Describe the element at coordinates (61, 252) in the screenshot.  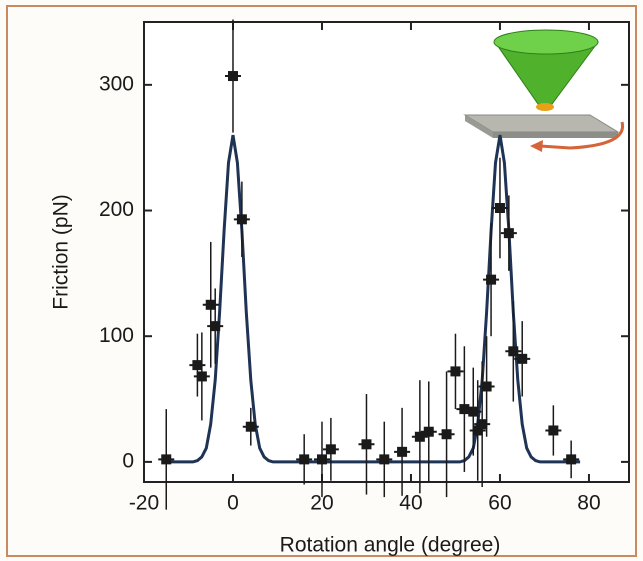
I see `y-axis-label: Friction (pN)` at that location.